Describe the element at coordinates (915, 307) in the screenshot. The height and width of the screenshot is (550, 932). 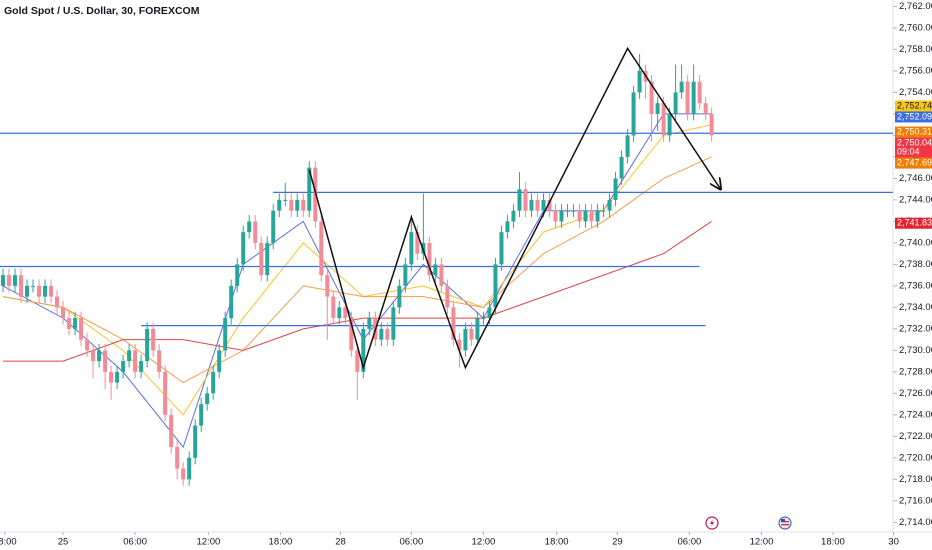
I see `y-tick-label: 2,734.00` at that location.